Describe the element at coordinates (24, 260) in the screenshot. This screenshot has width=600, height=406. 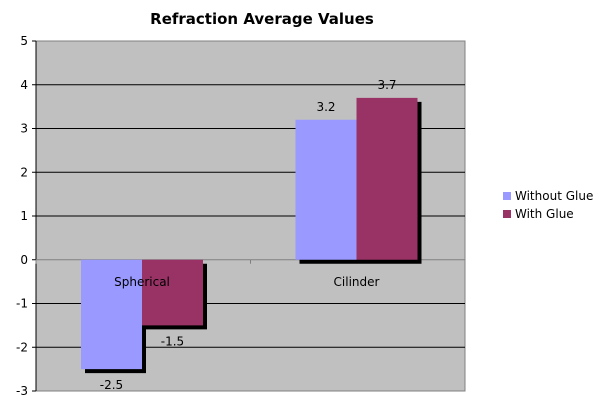
I see `y-tick-label: 0` at that location.